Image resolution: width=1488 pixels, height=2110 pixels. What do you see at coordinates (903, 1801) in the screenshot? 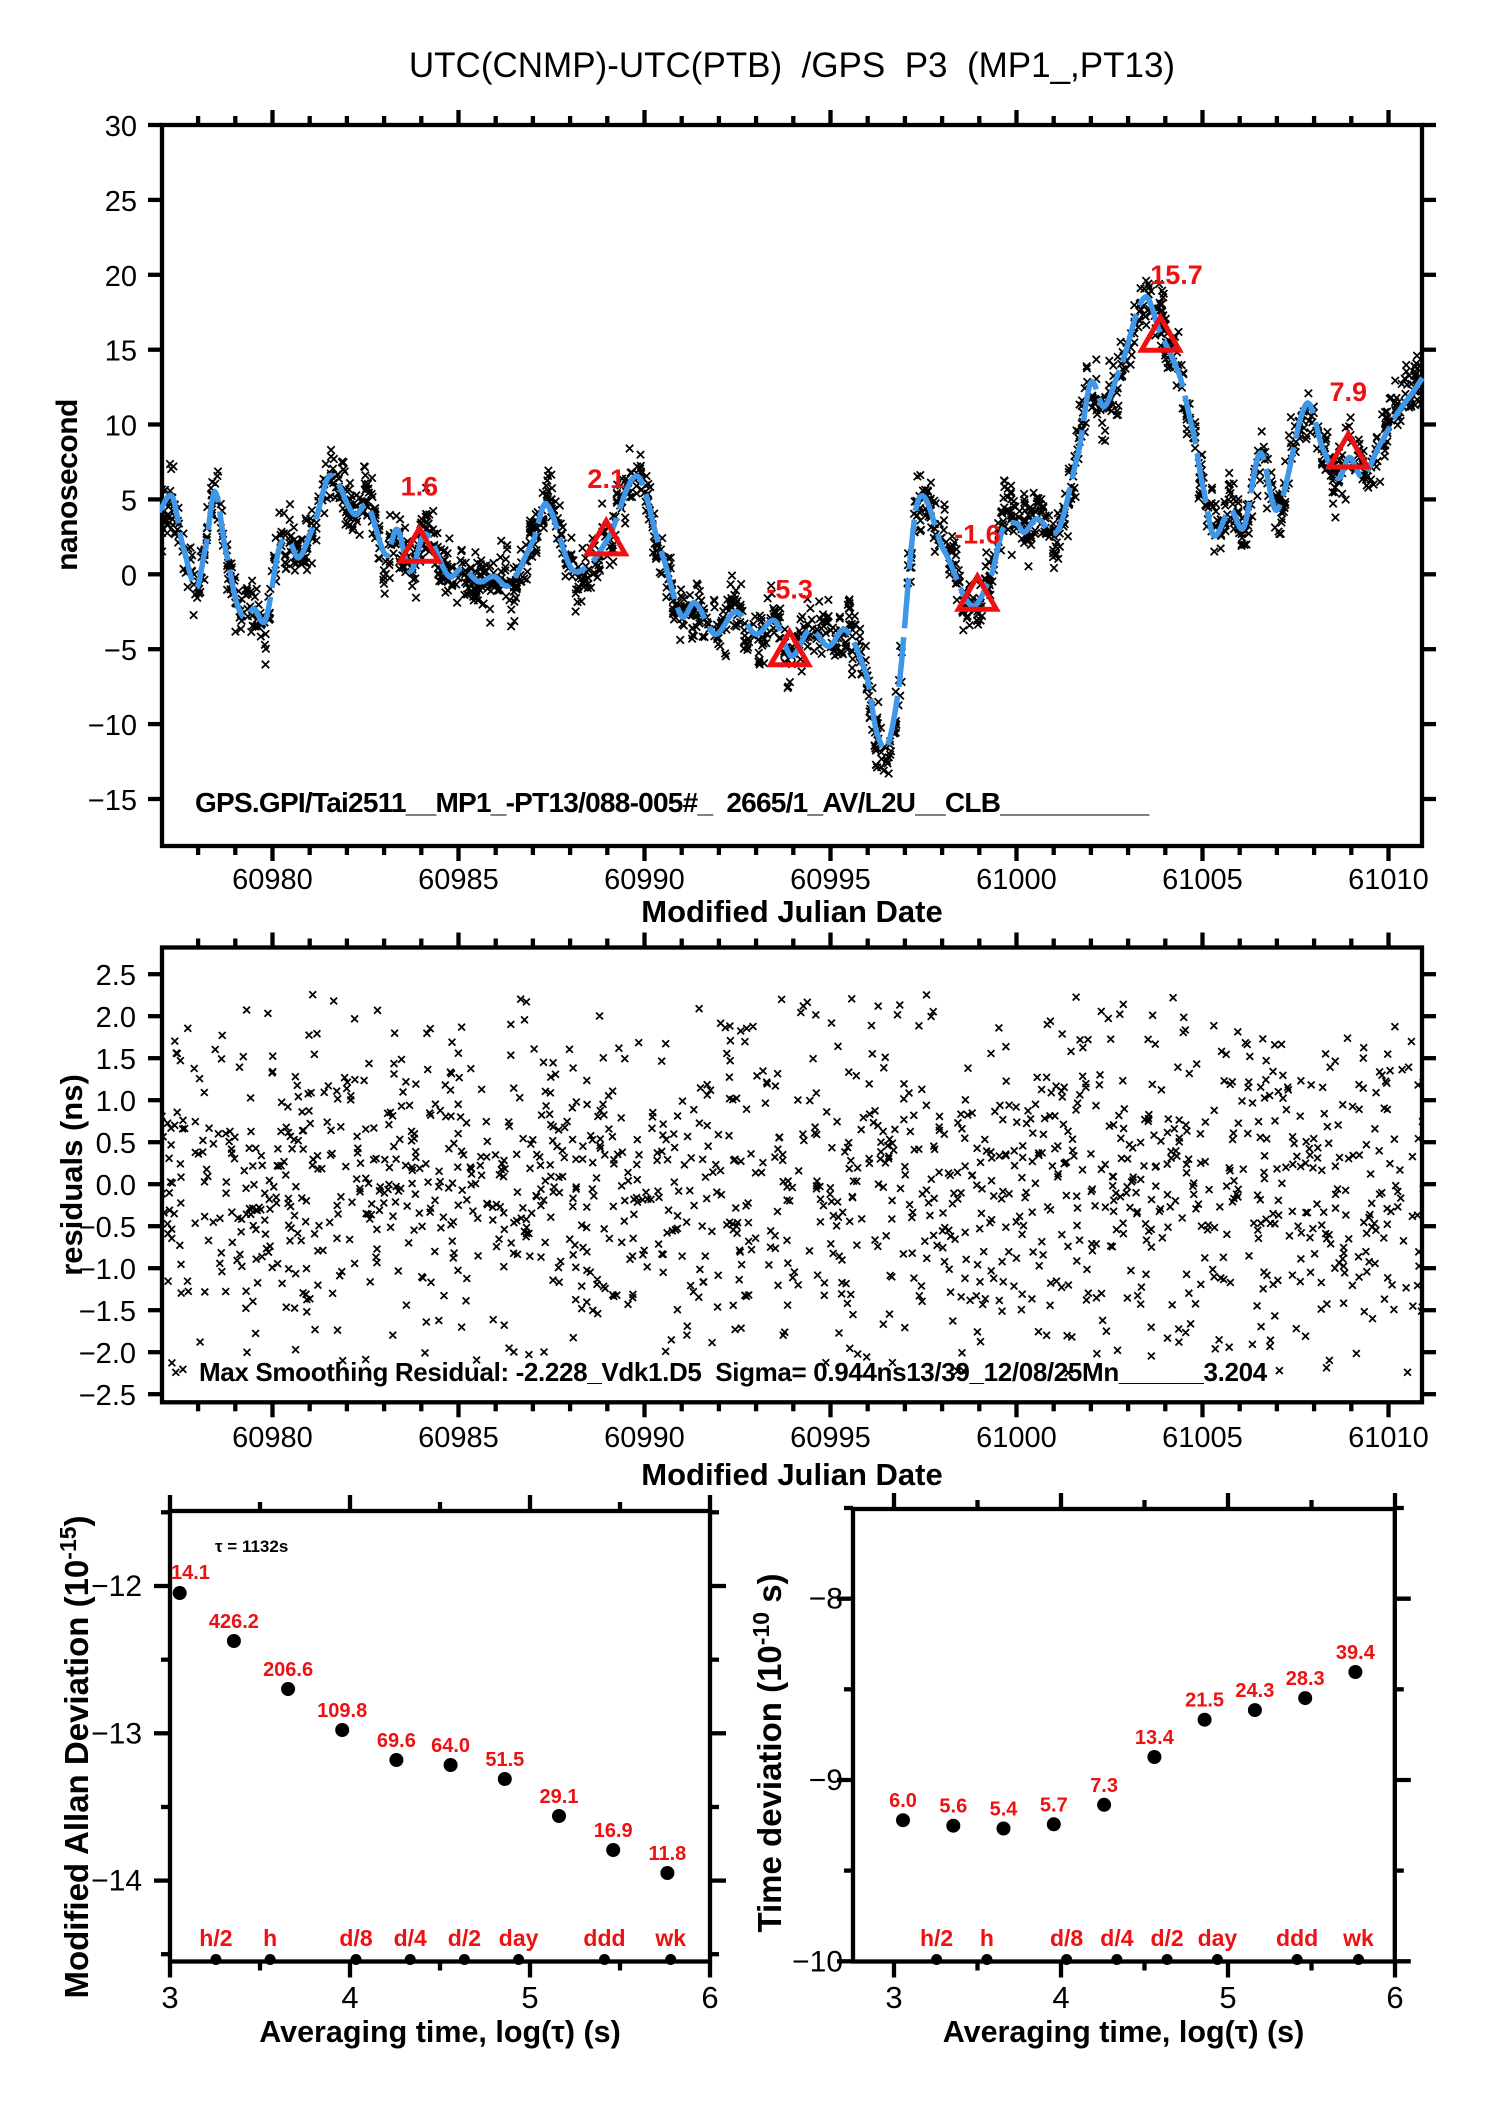
I see `svg-text: 6.0` at bounding box center [903, 1801].